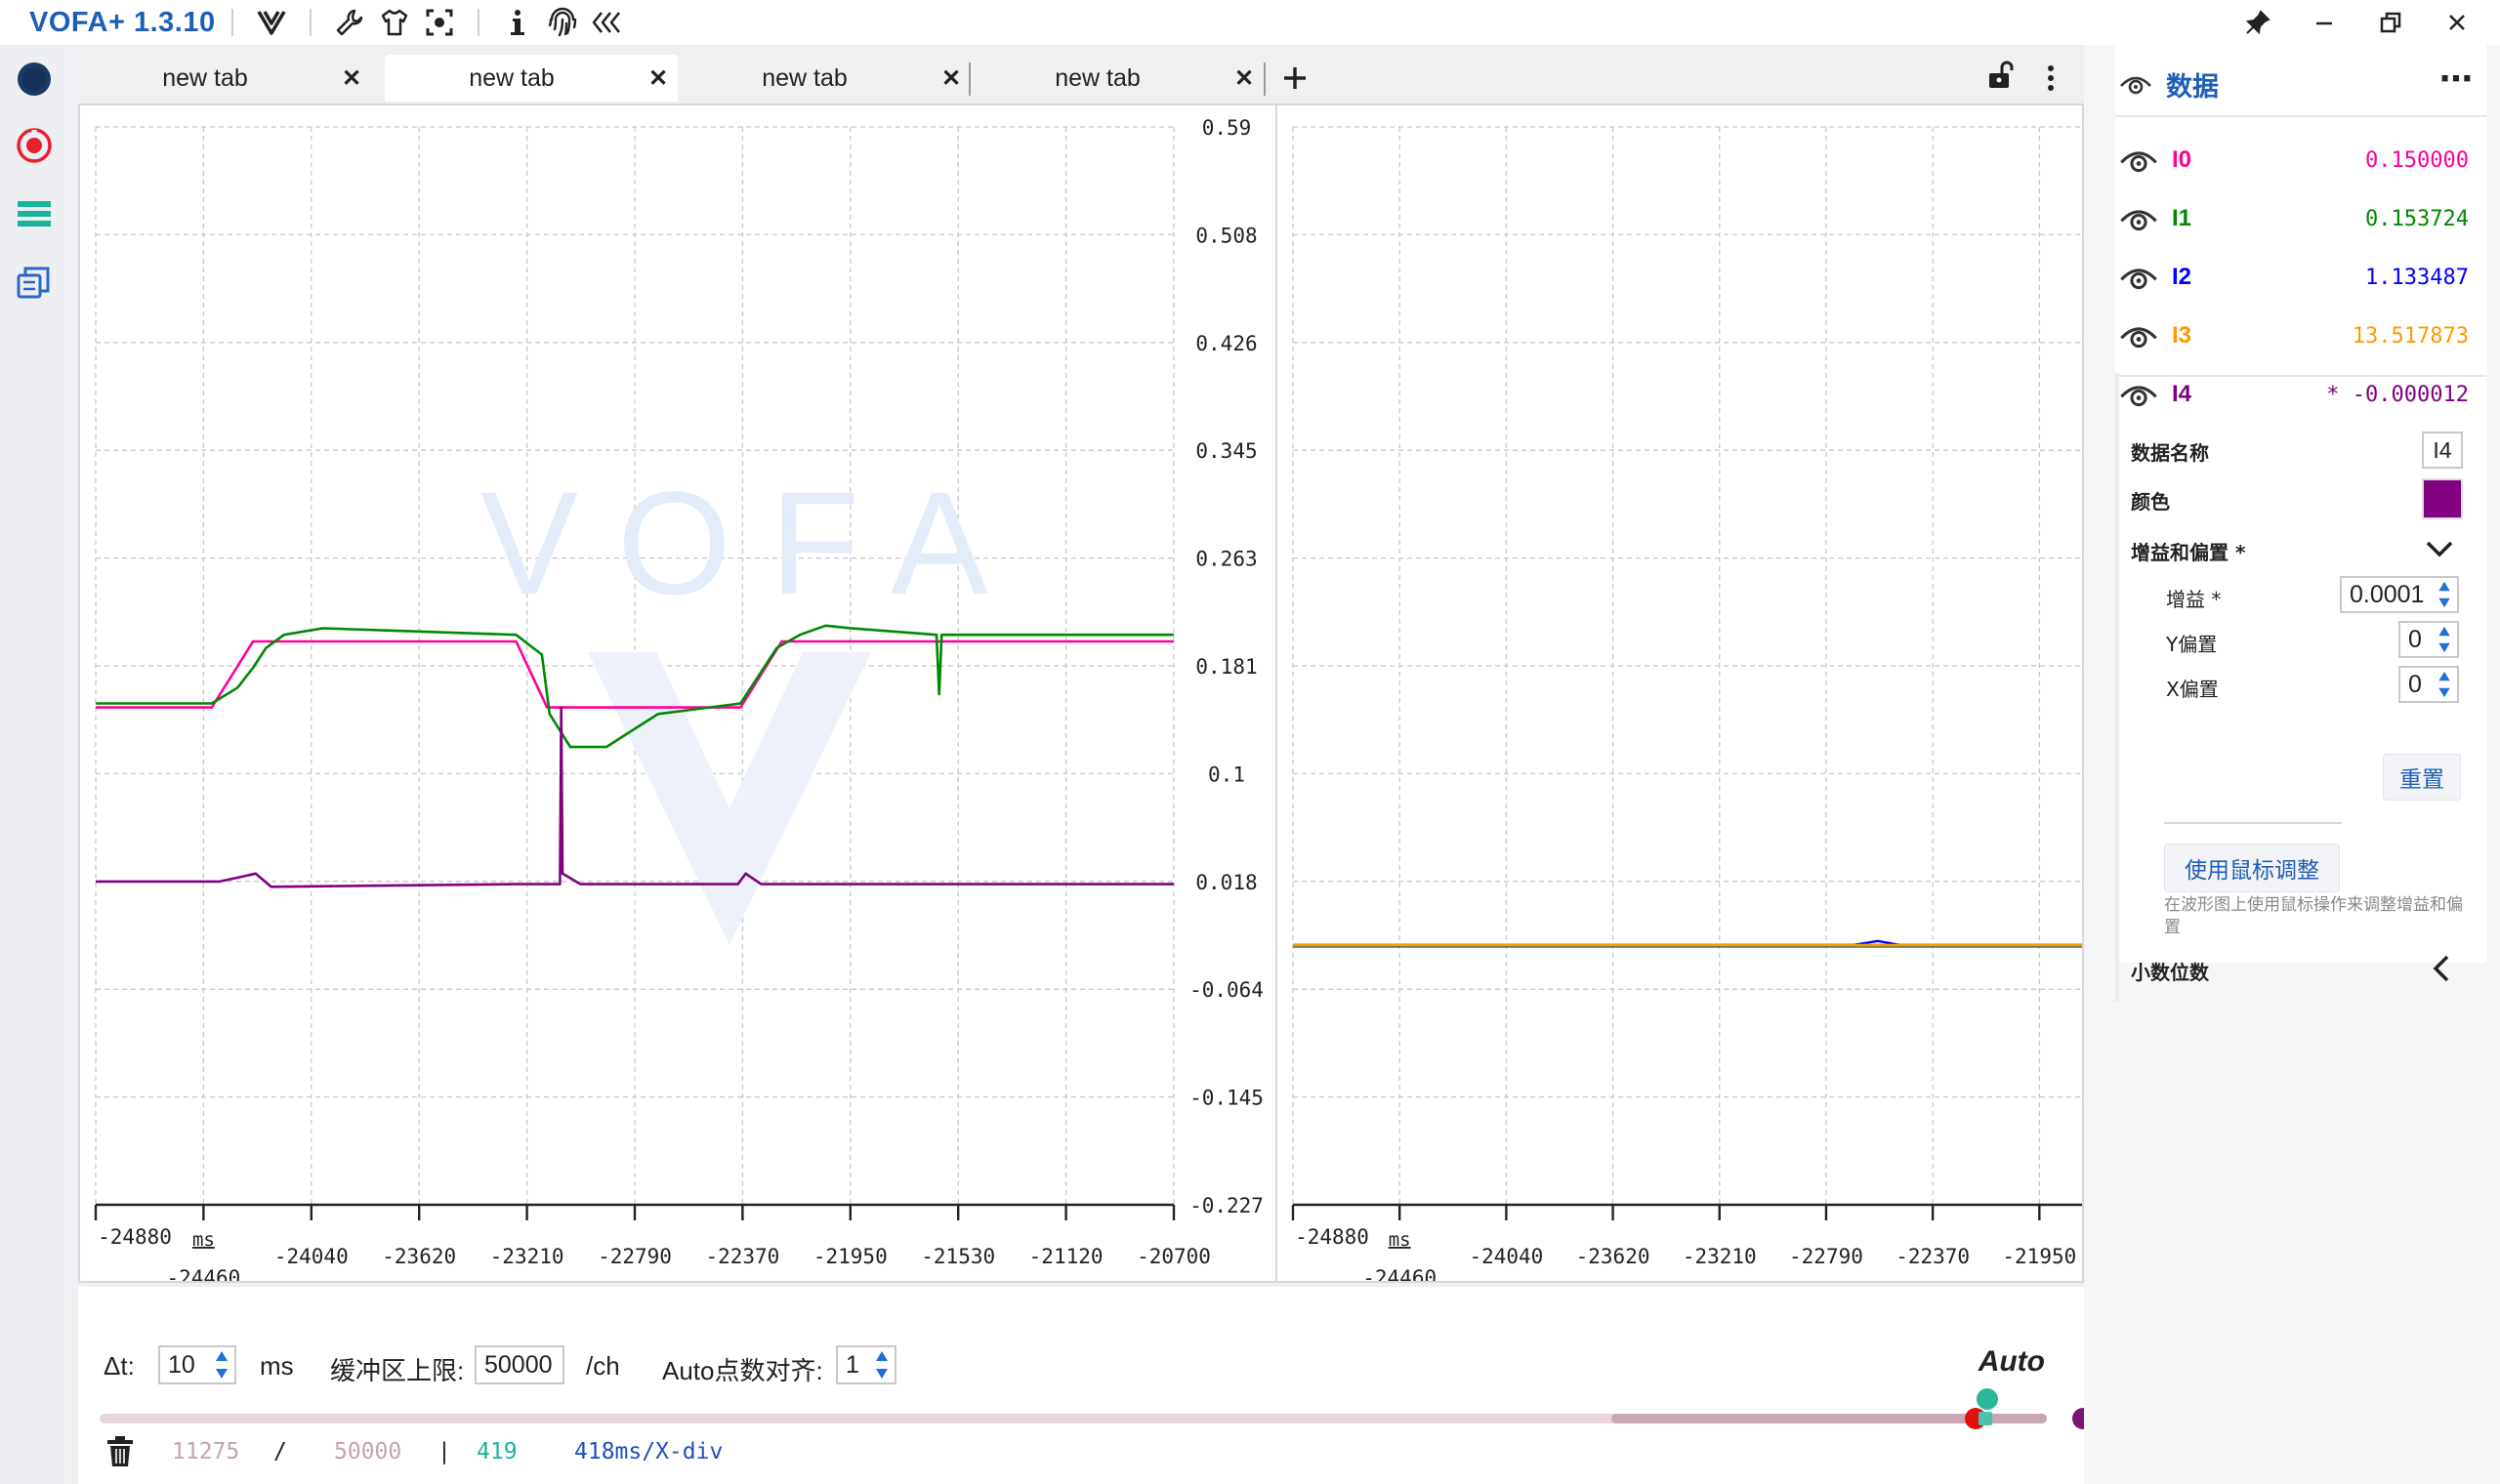  Describe the element at coordinates (2182, 394) in the screenshot. I see `channel-name: I4` at that location.